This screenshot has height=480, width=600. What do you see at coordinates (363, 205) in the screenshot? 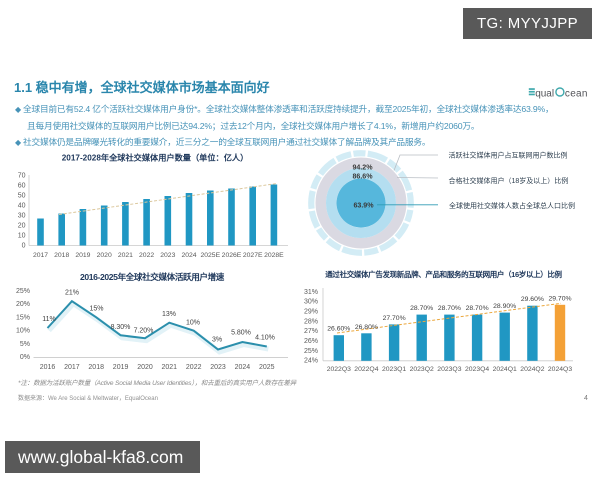
I see `svg-text: 63.9%` at bounding box center [363, 205].